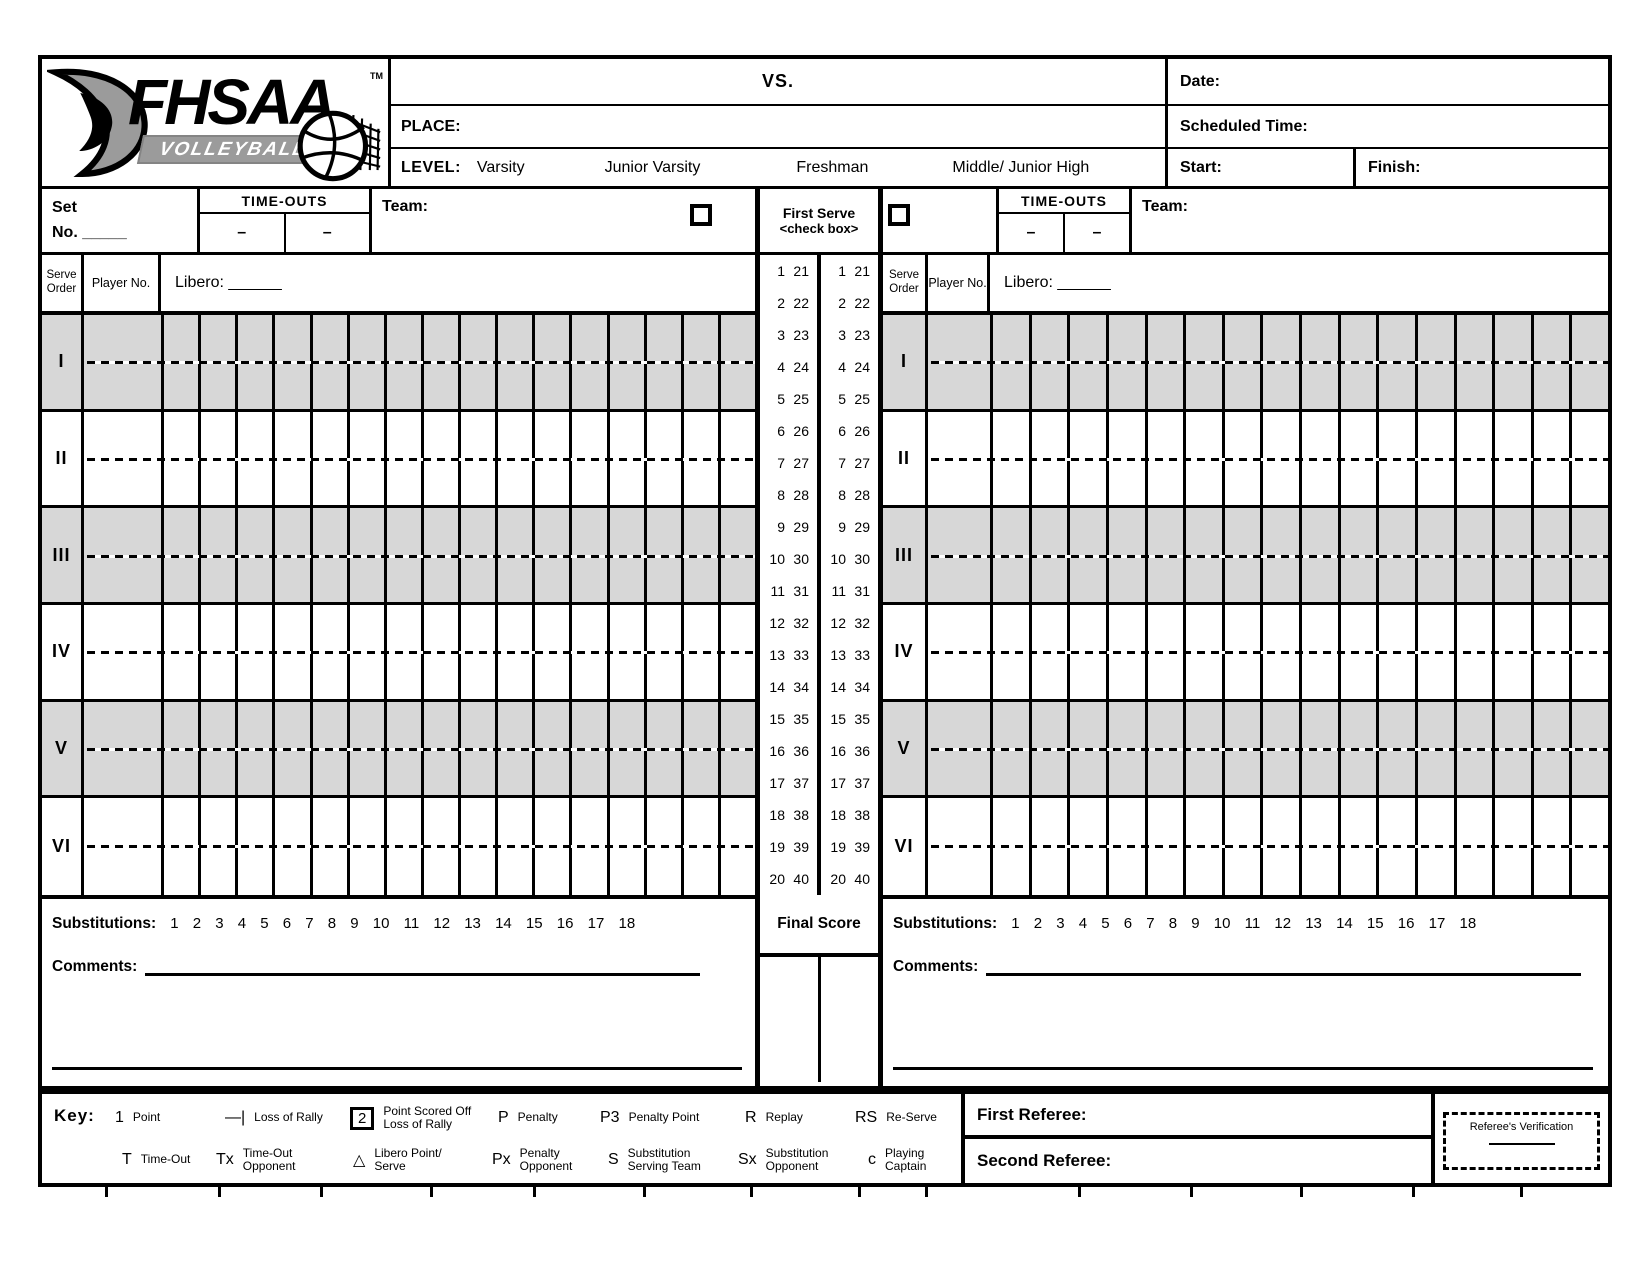 This screenshot has width=1650, height=1275. I want to click on serve-number: 33, so click(862, 655).